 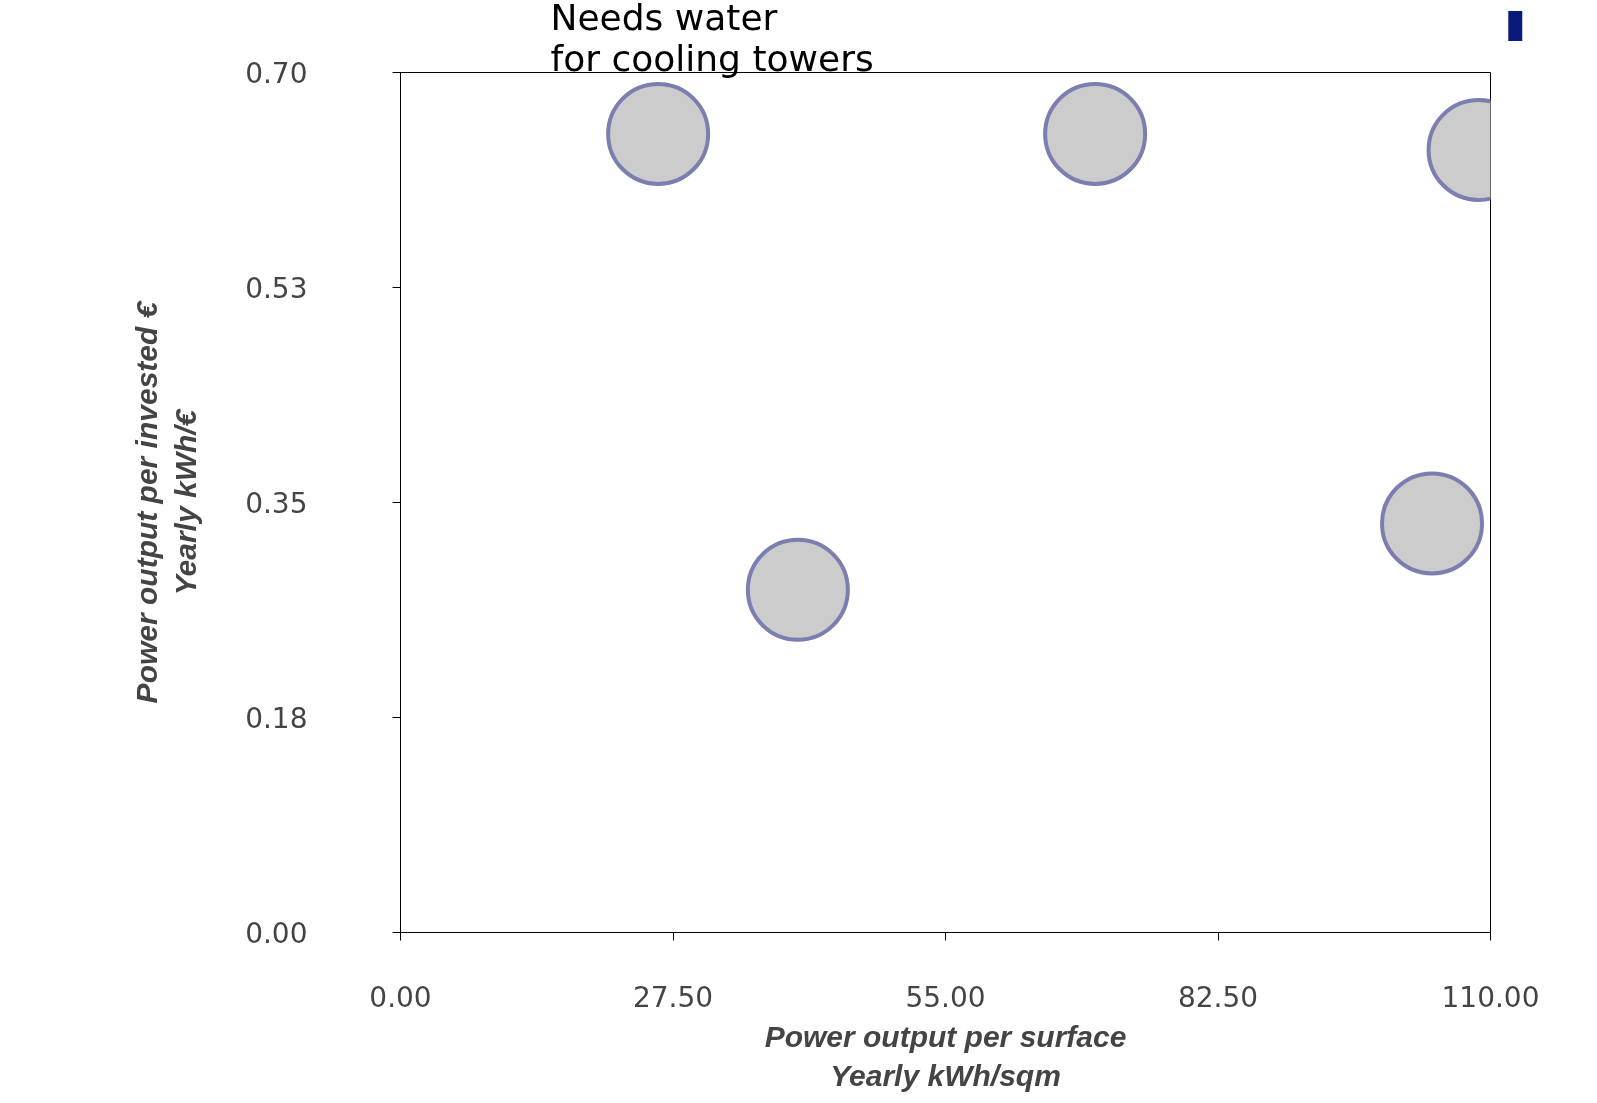 I want to click on y-tick-label: 0.18, so click(x=276, y=718).